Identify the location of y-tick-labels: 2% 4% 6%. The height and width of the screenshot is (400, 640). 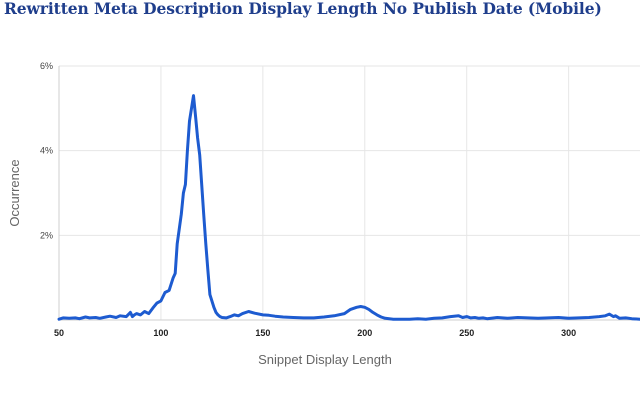
(46, 150).